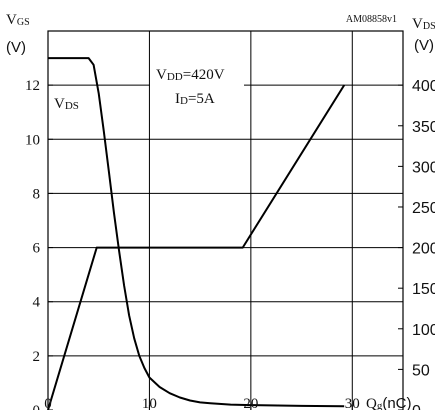  I want to click on y-right-label-sub: DS, so click(429, 26).